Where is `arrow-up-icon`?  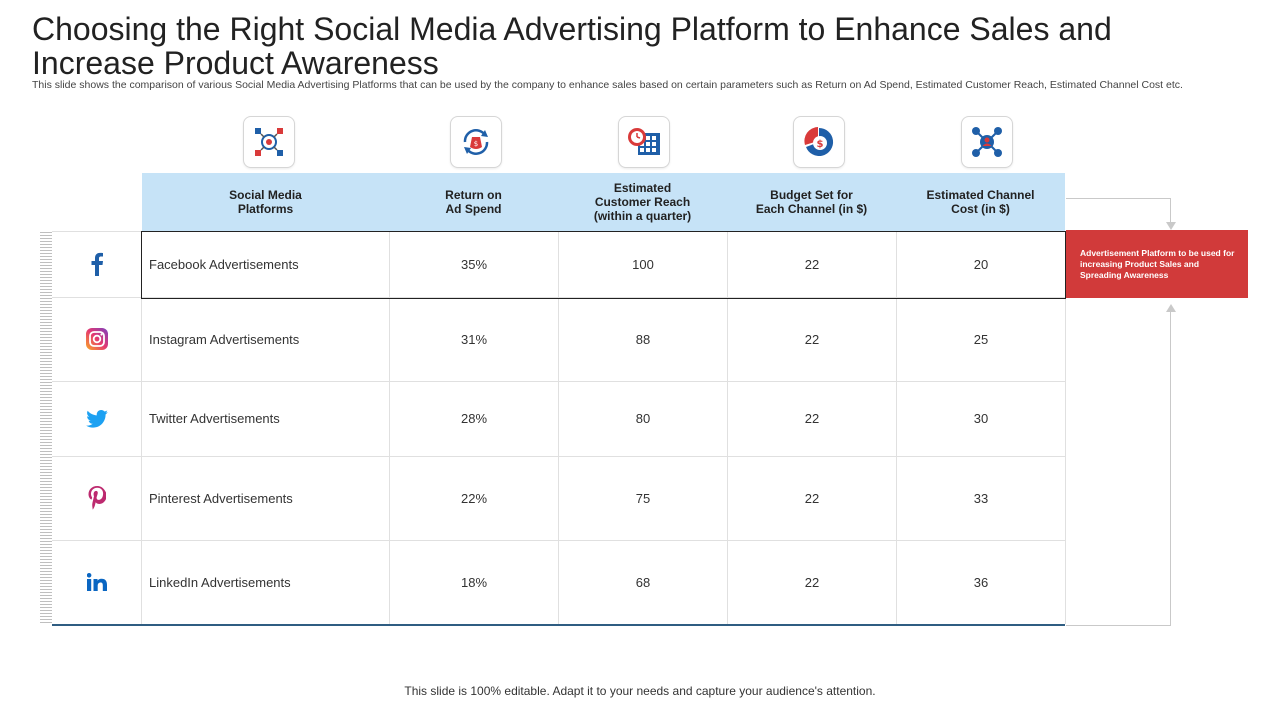 arrow-up-icon is located at coordinates (1171, 308).